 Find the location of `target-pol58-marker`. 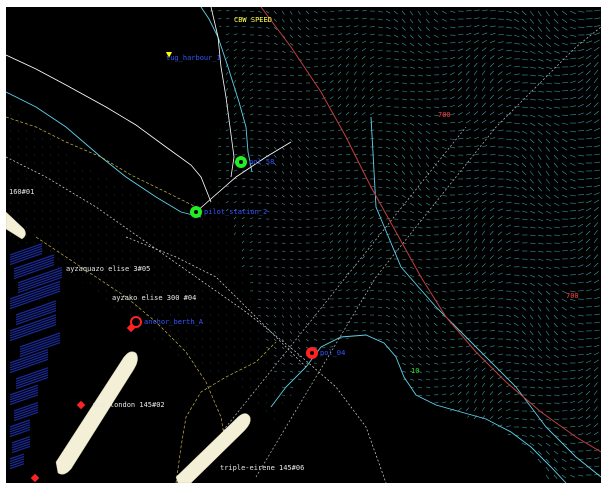

target-pol58-marker is located at coordinates (241, 162).